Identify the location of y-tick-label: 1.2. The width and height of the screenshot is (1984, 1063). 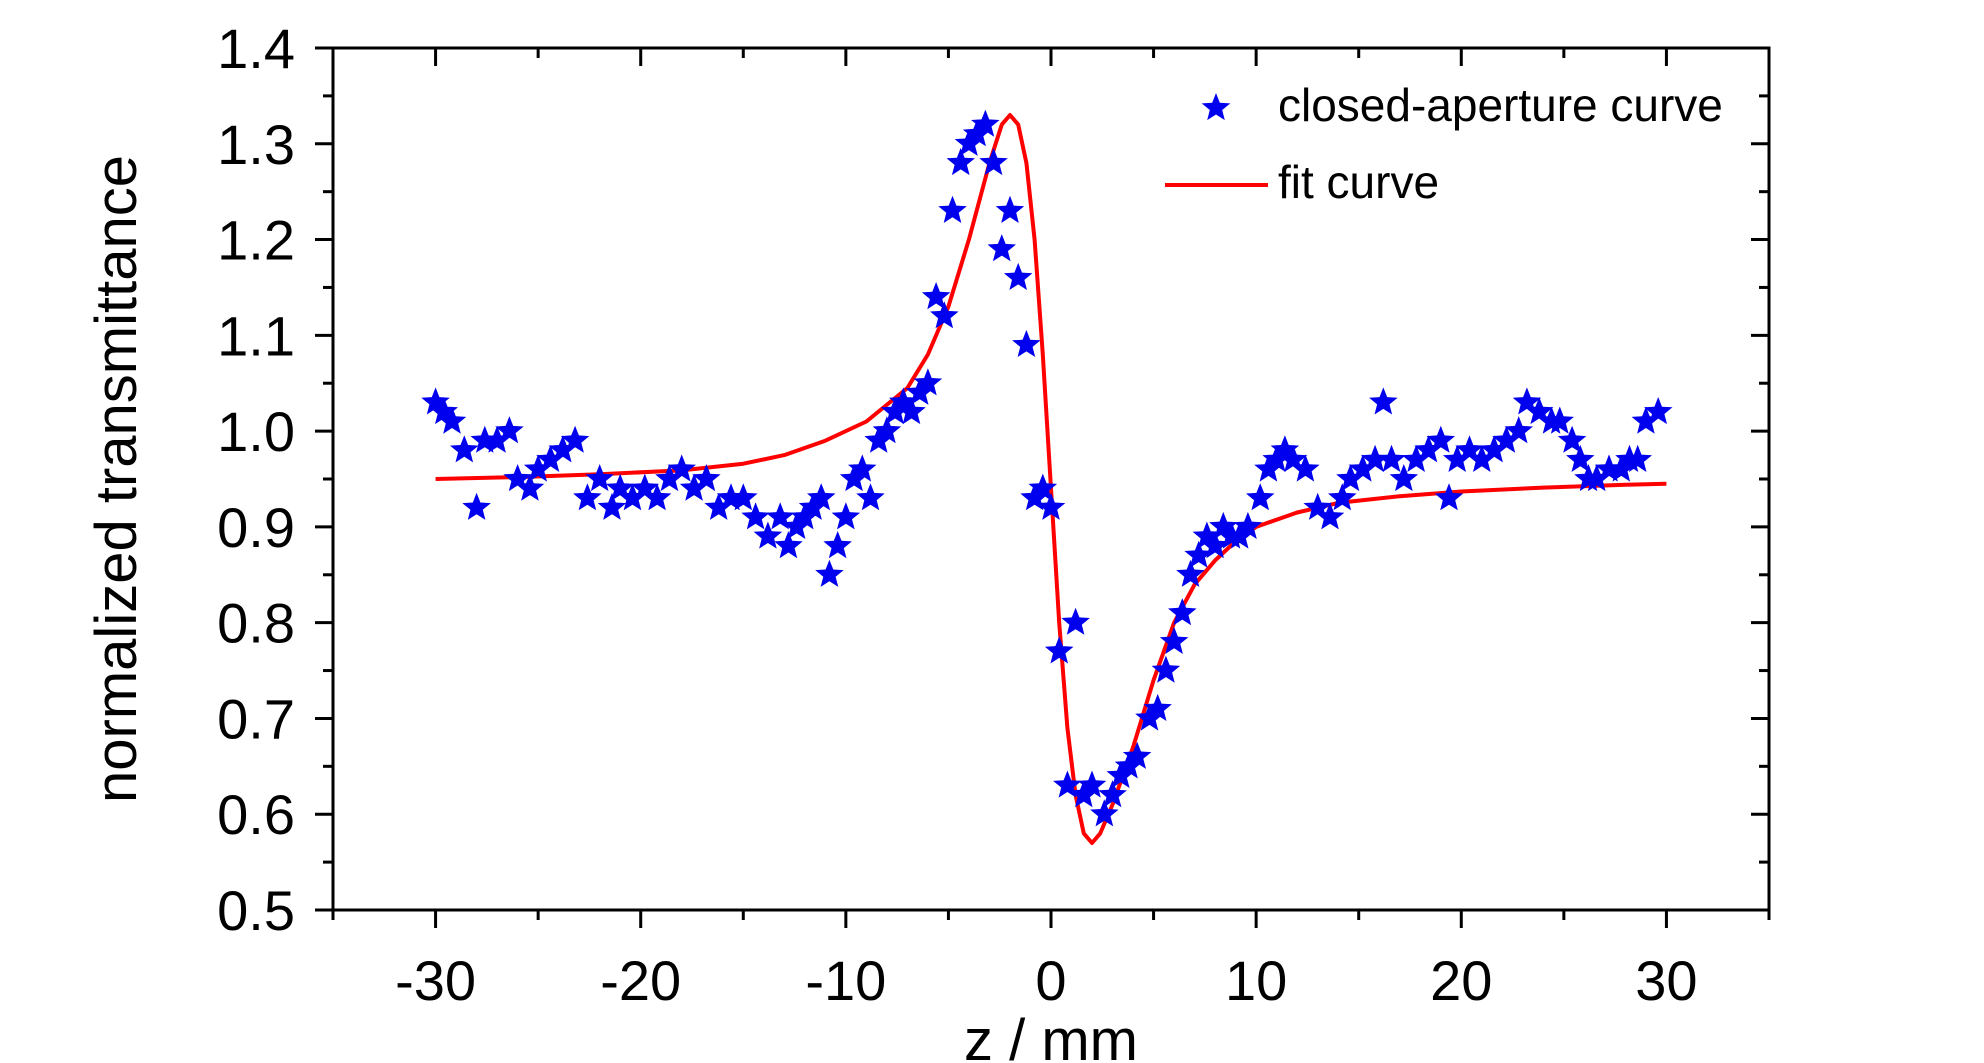
(256, 240).